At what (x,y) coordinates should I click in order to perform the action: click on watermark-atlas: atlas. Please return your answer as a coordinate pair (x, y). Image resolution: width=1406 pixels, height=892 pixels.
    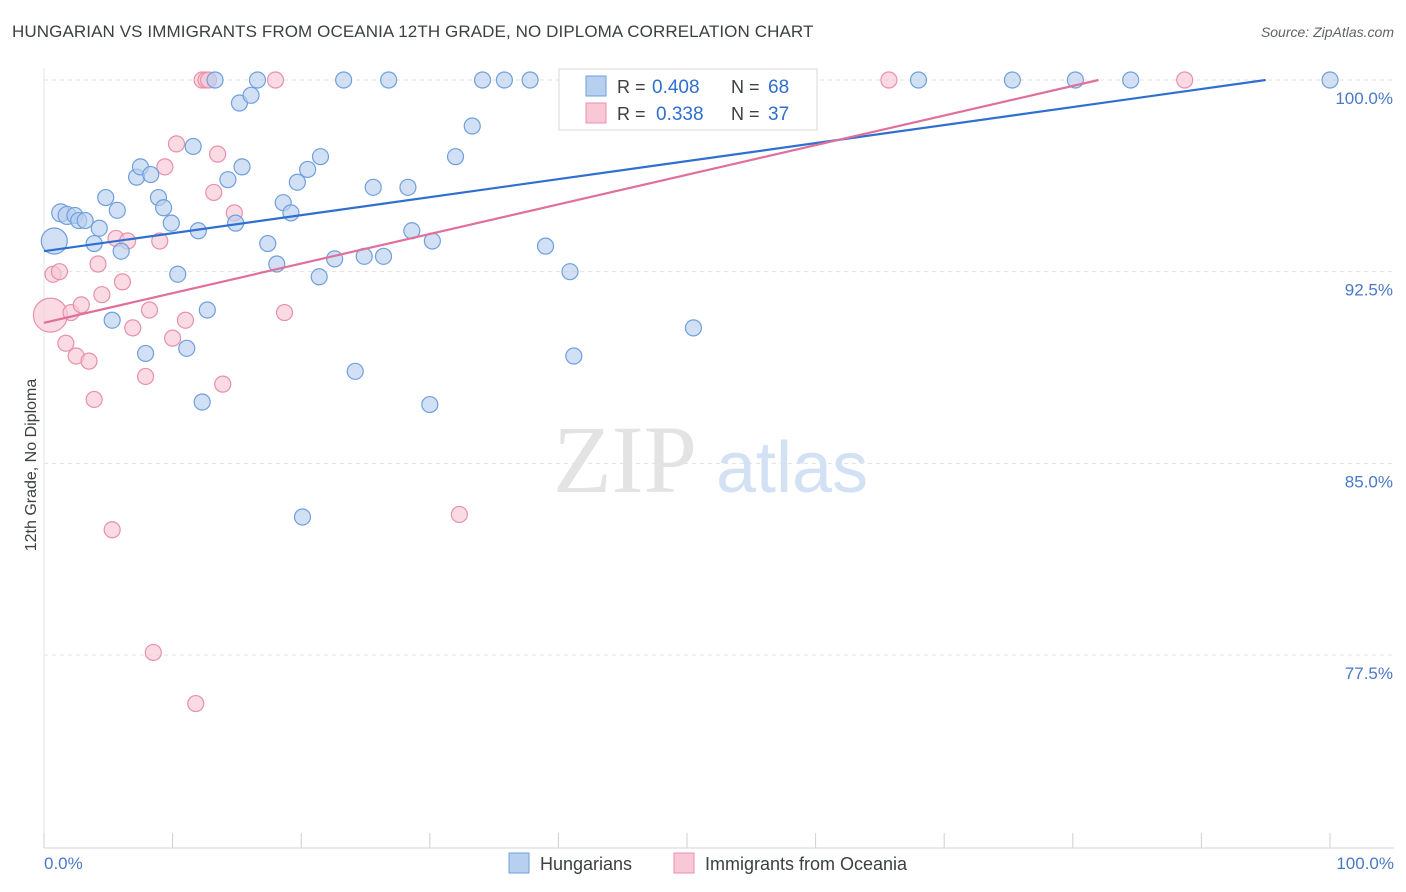
    Looking at the image, I should click on (792, 468).